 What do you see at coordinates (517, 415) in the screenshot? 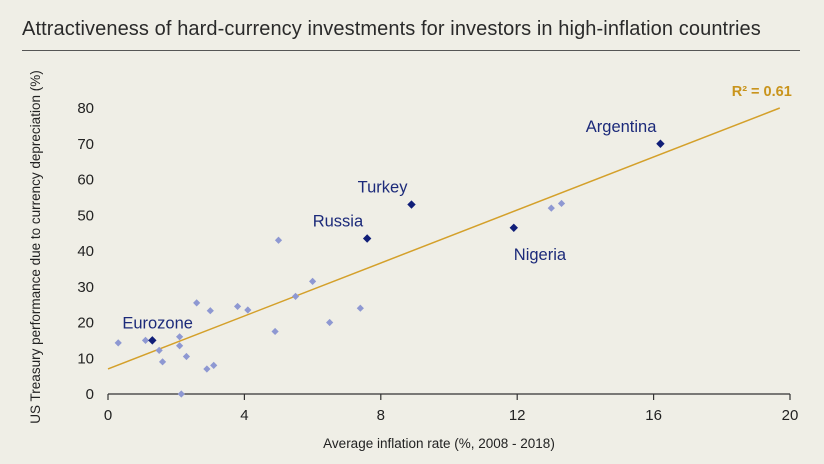
I see `x-tick-label: 12` at bounding box center [517, 415].